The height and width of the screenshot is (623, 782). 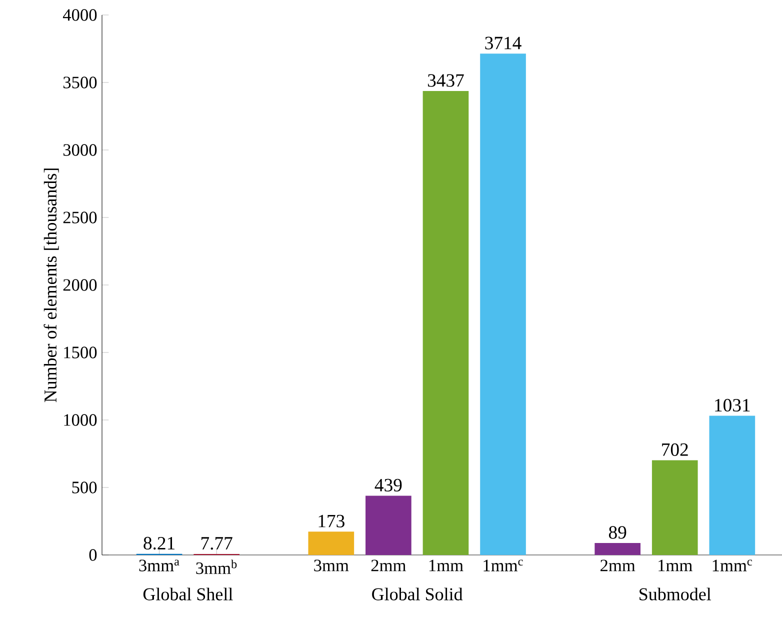 What do you see at coordinates (159, 566) in the screenshot?
I see `x-tick-label: 3mm$^{a}$` at bounding box center [159, 566].